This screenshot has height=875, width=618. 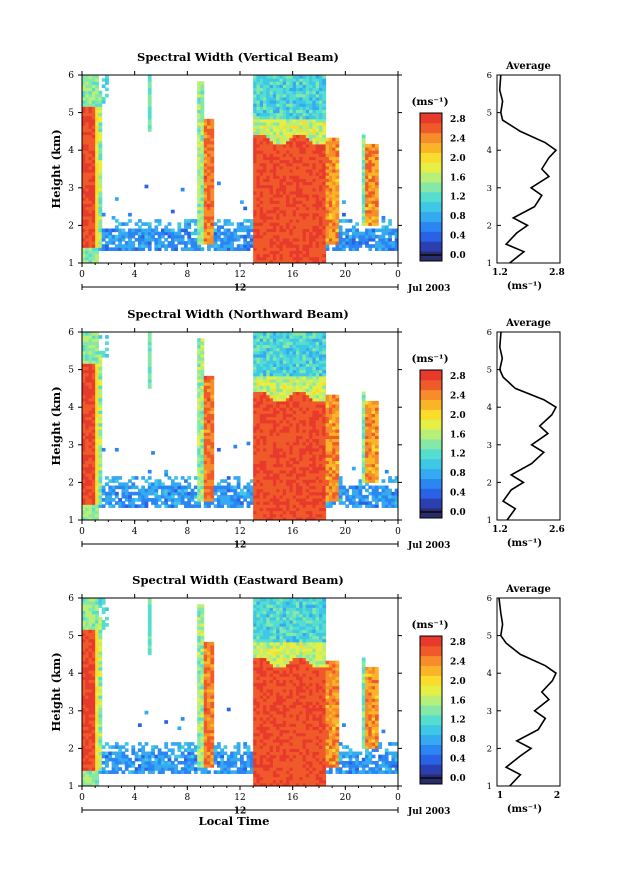 I want to click on average-title: Average, so click(x=528, y=66).